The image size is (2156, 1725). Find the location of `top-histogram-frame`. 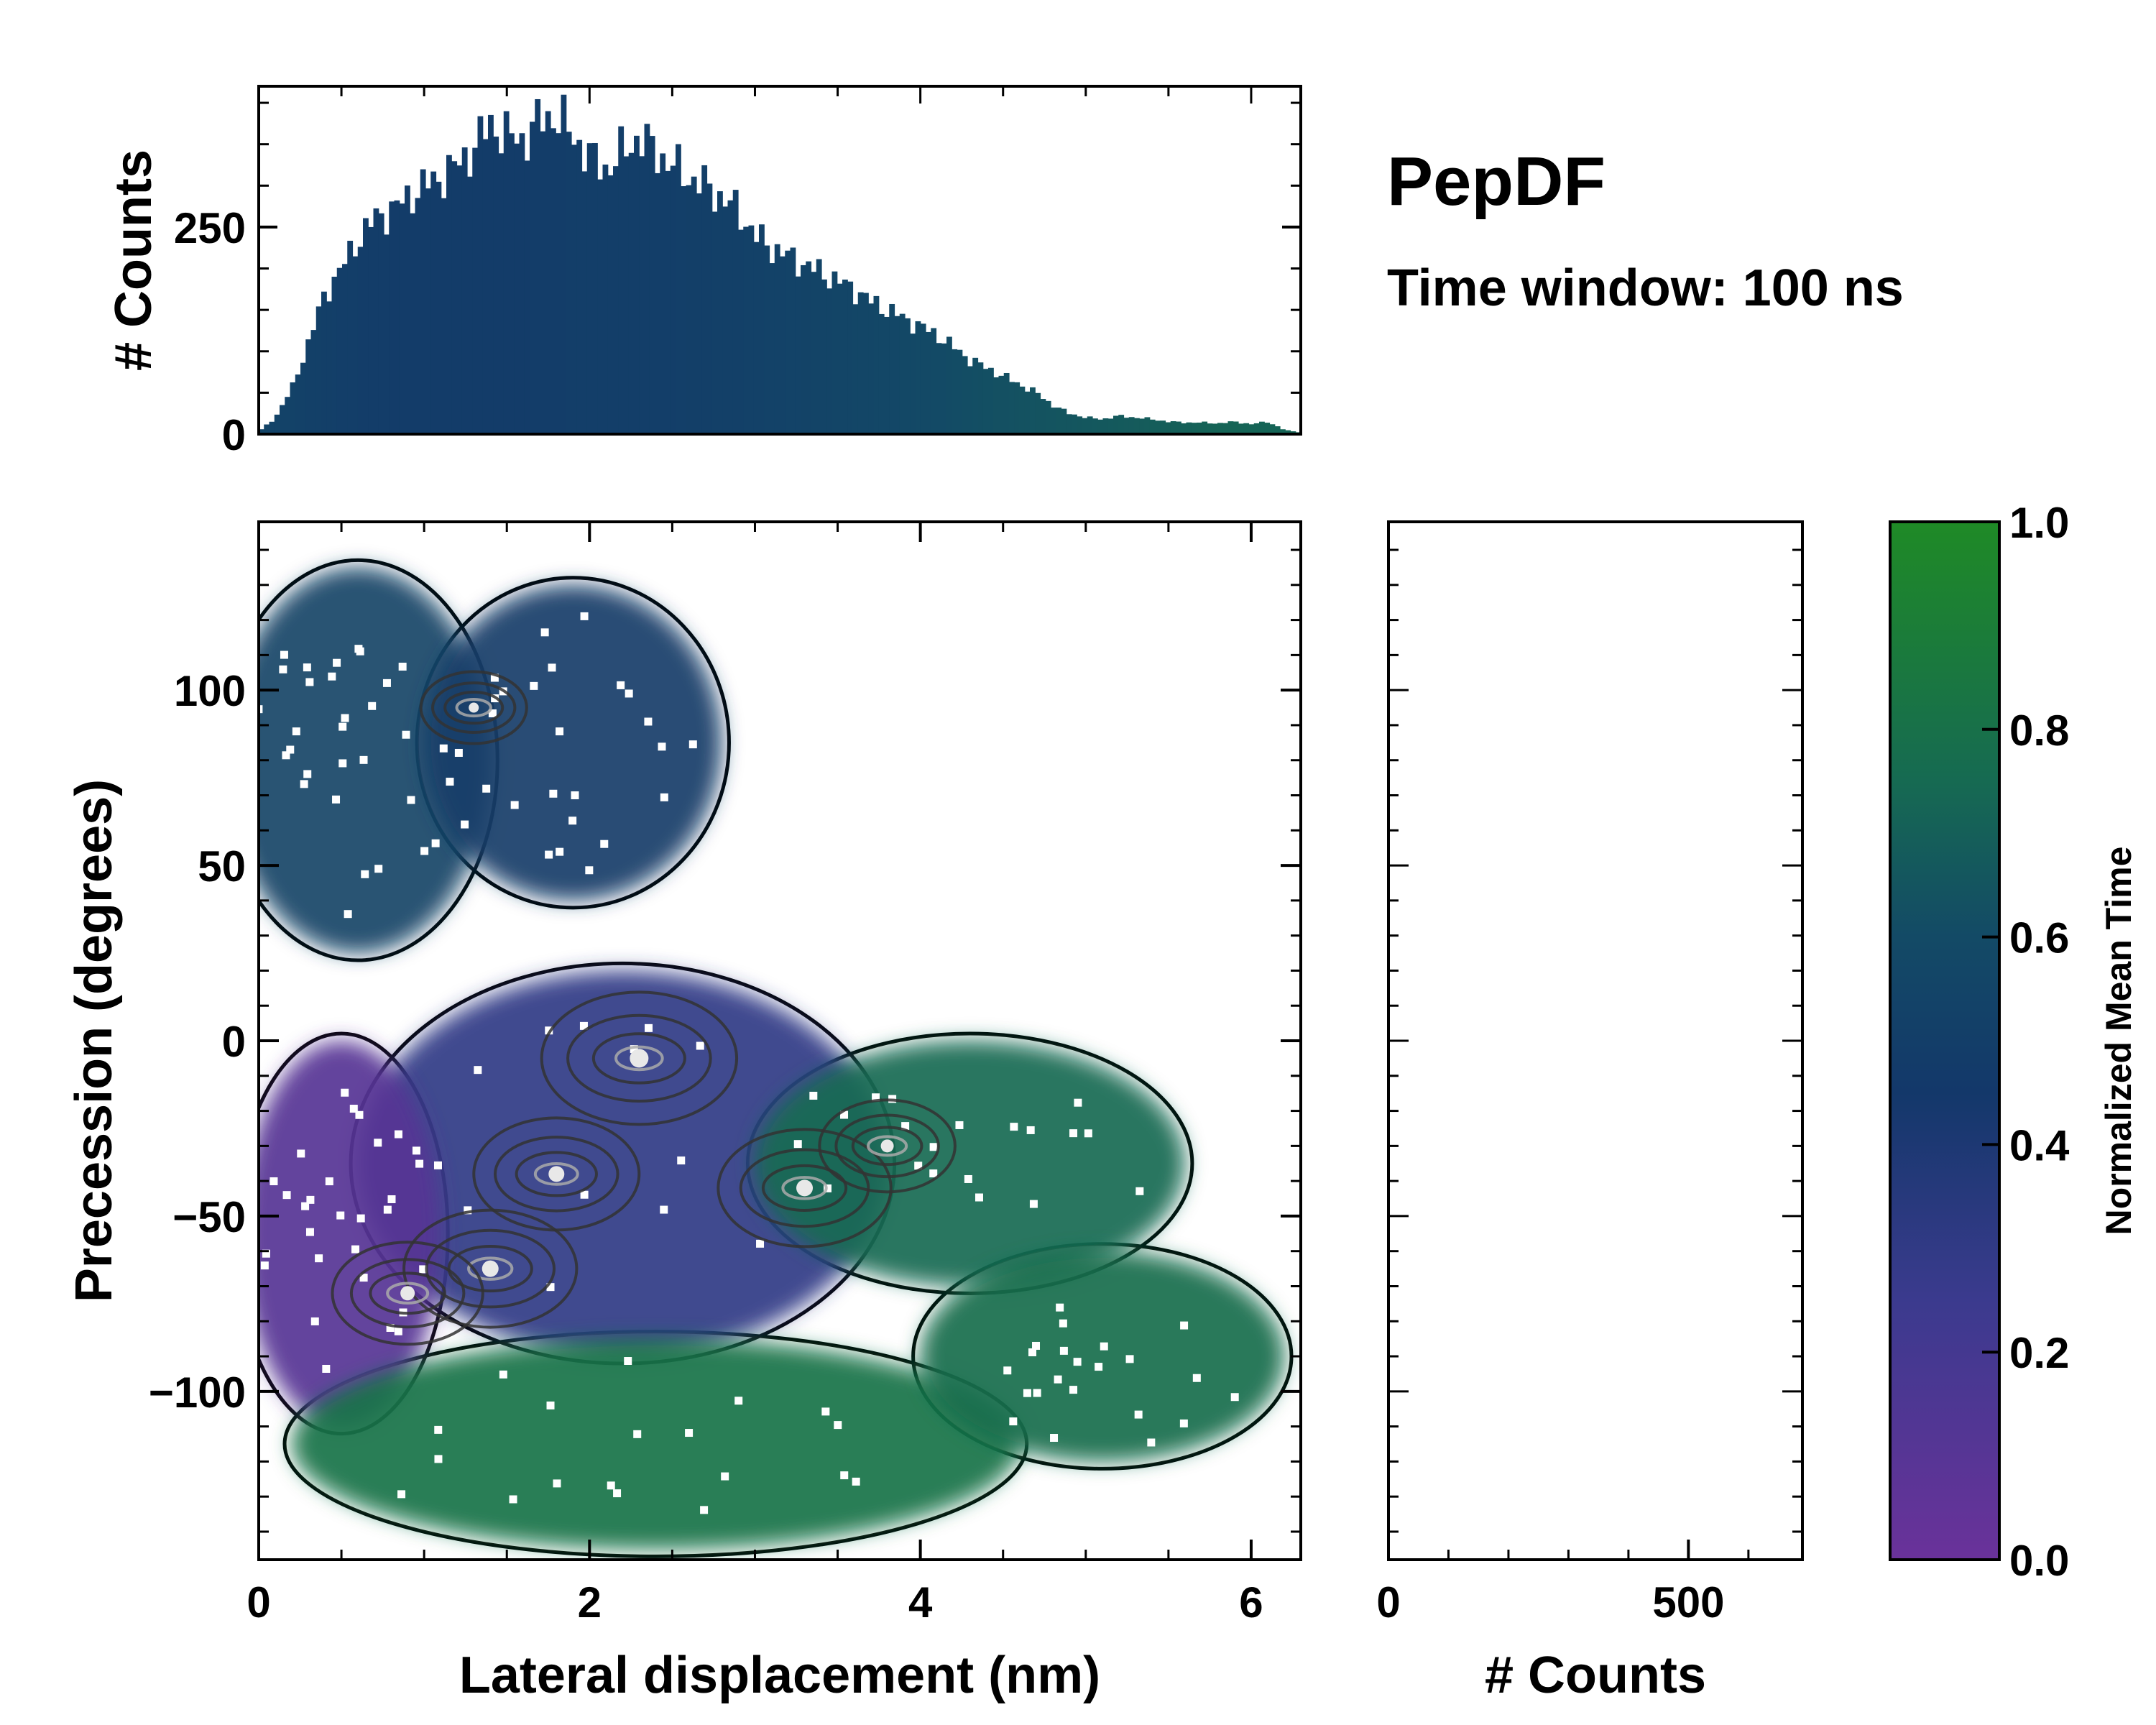

top-histogram-frame is located at coordinates (779, 260).